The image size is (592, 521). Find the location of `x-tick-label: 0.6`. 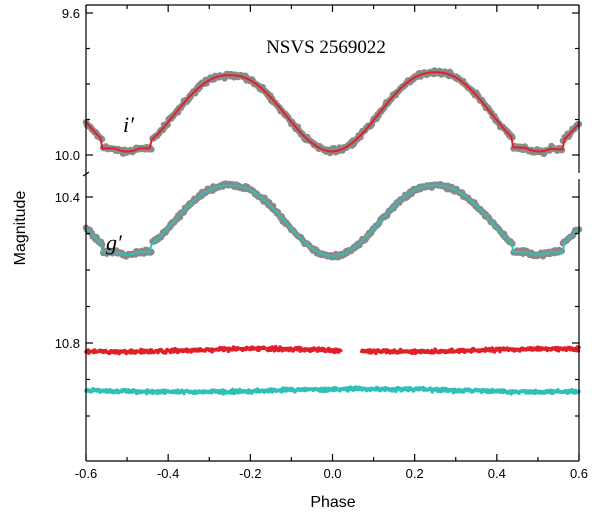

x-tick-label: 0.6 is located at coordinates (579, 473).